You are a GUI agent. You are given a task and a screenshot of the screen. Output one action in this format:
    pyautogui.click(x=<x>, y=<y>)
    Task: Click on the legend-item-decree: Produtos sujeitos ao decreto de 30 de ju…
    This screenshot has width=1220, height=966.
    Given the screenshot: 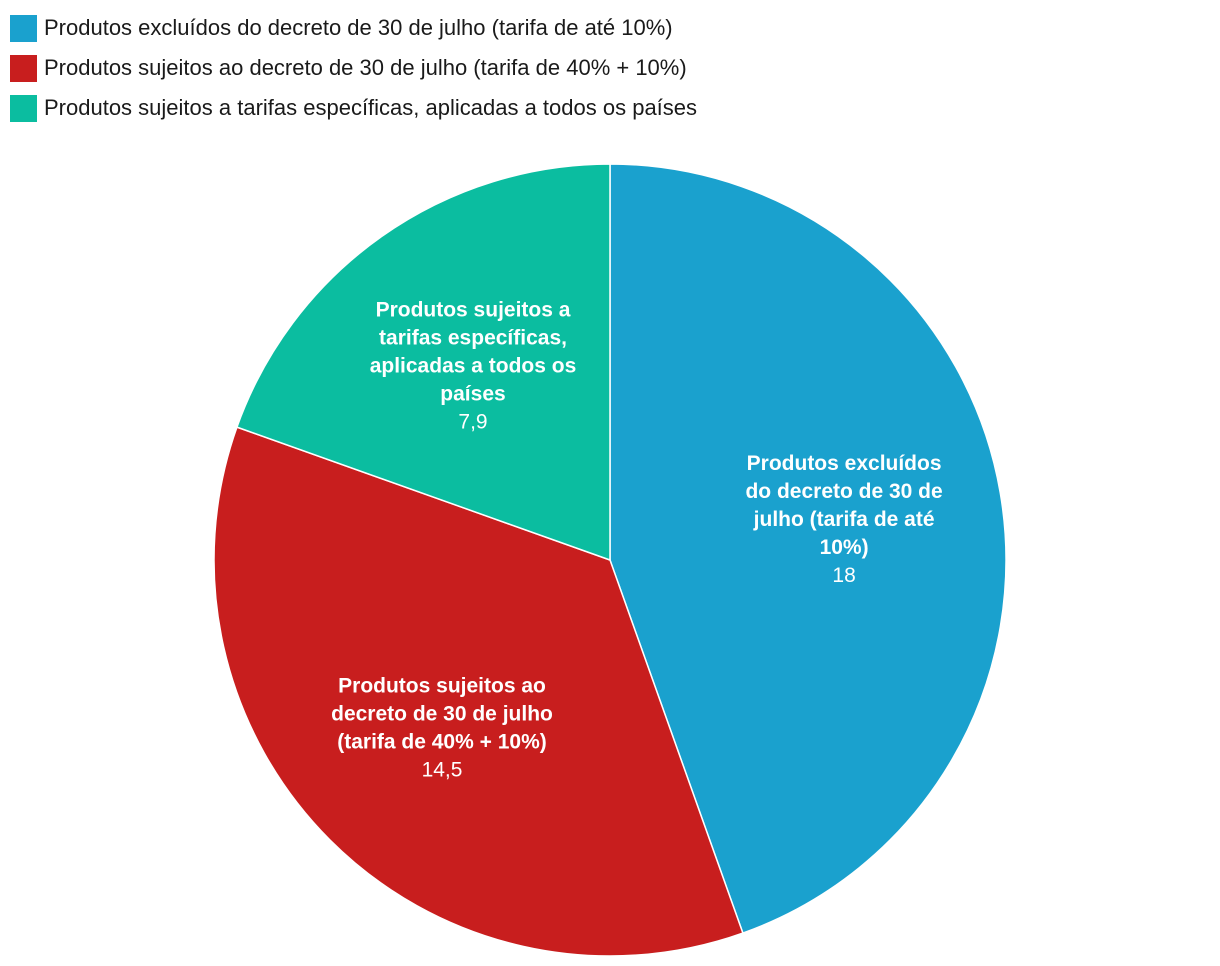 What is the action you would take?
    pyautogui.click(x=353, y=68)
    